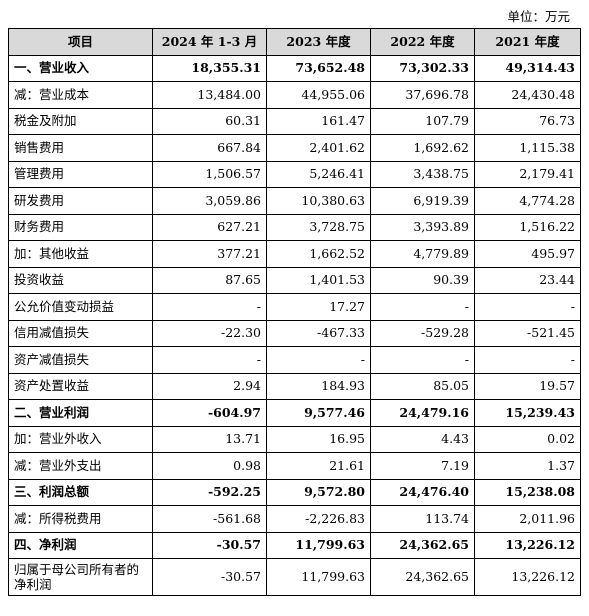 The height and width of the screenshot is (616, 589). What do you see at coordinates (209, 68) in the screenshot?
I see `row-value: 18,355.31` at bounding box center [209, 68].